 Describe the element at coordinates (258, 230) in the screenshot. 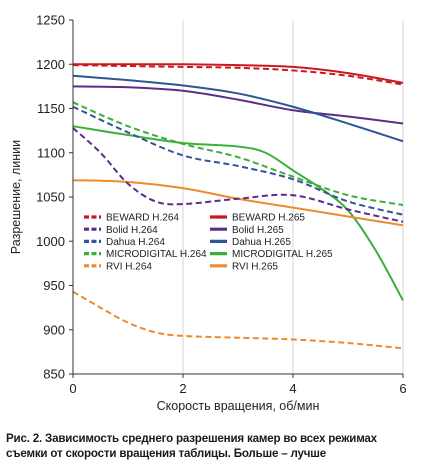

I see `legend-label-bolid-h-265: Bolid H.265` at that location.